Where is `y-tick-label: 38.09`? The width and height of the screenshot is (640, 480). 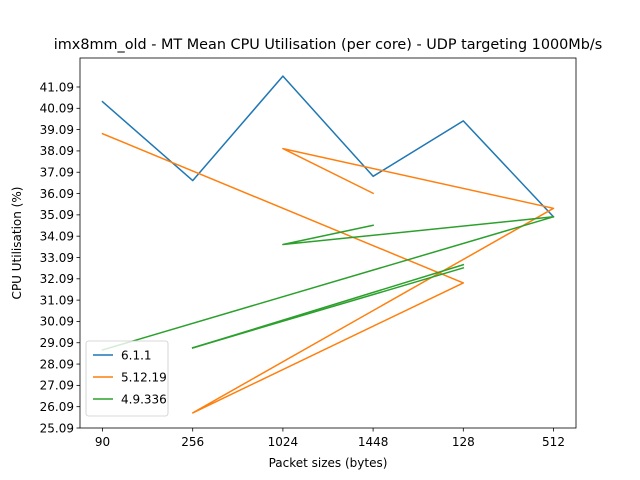 y-tick-label: 38.09 is located at coordinates (57, 151).